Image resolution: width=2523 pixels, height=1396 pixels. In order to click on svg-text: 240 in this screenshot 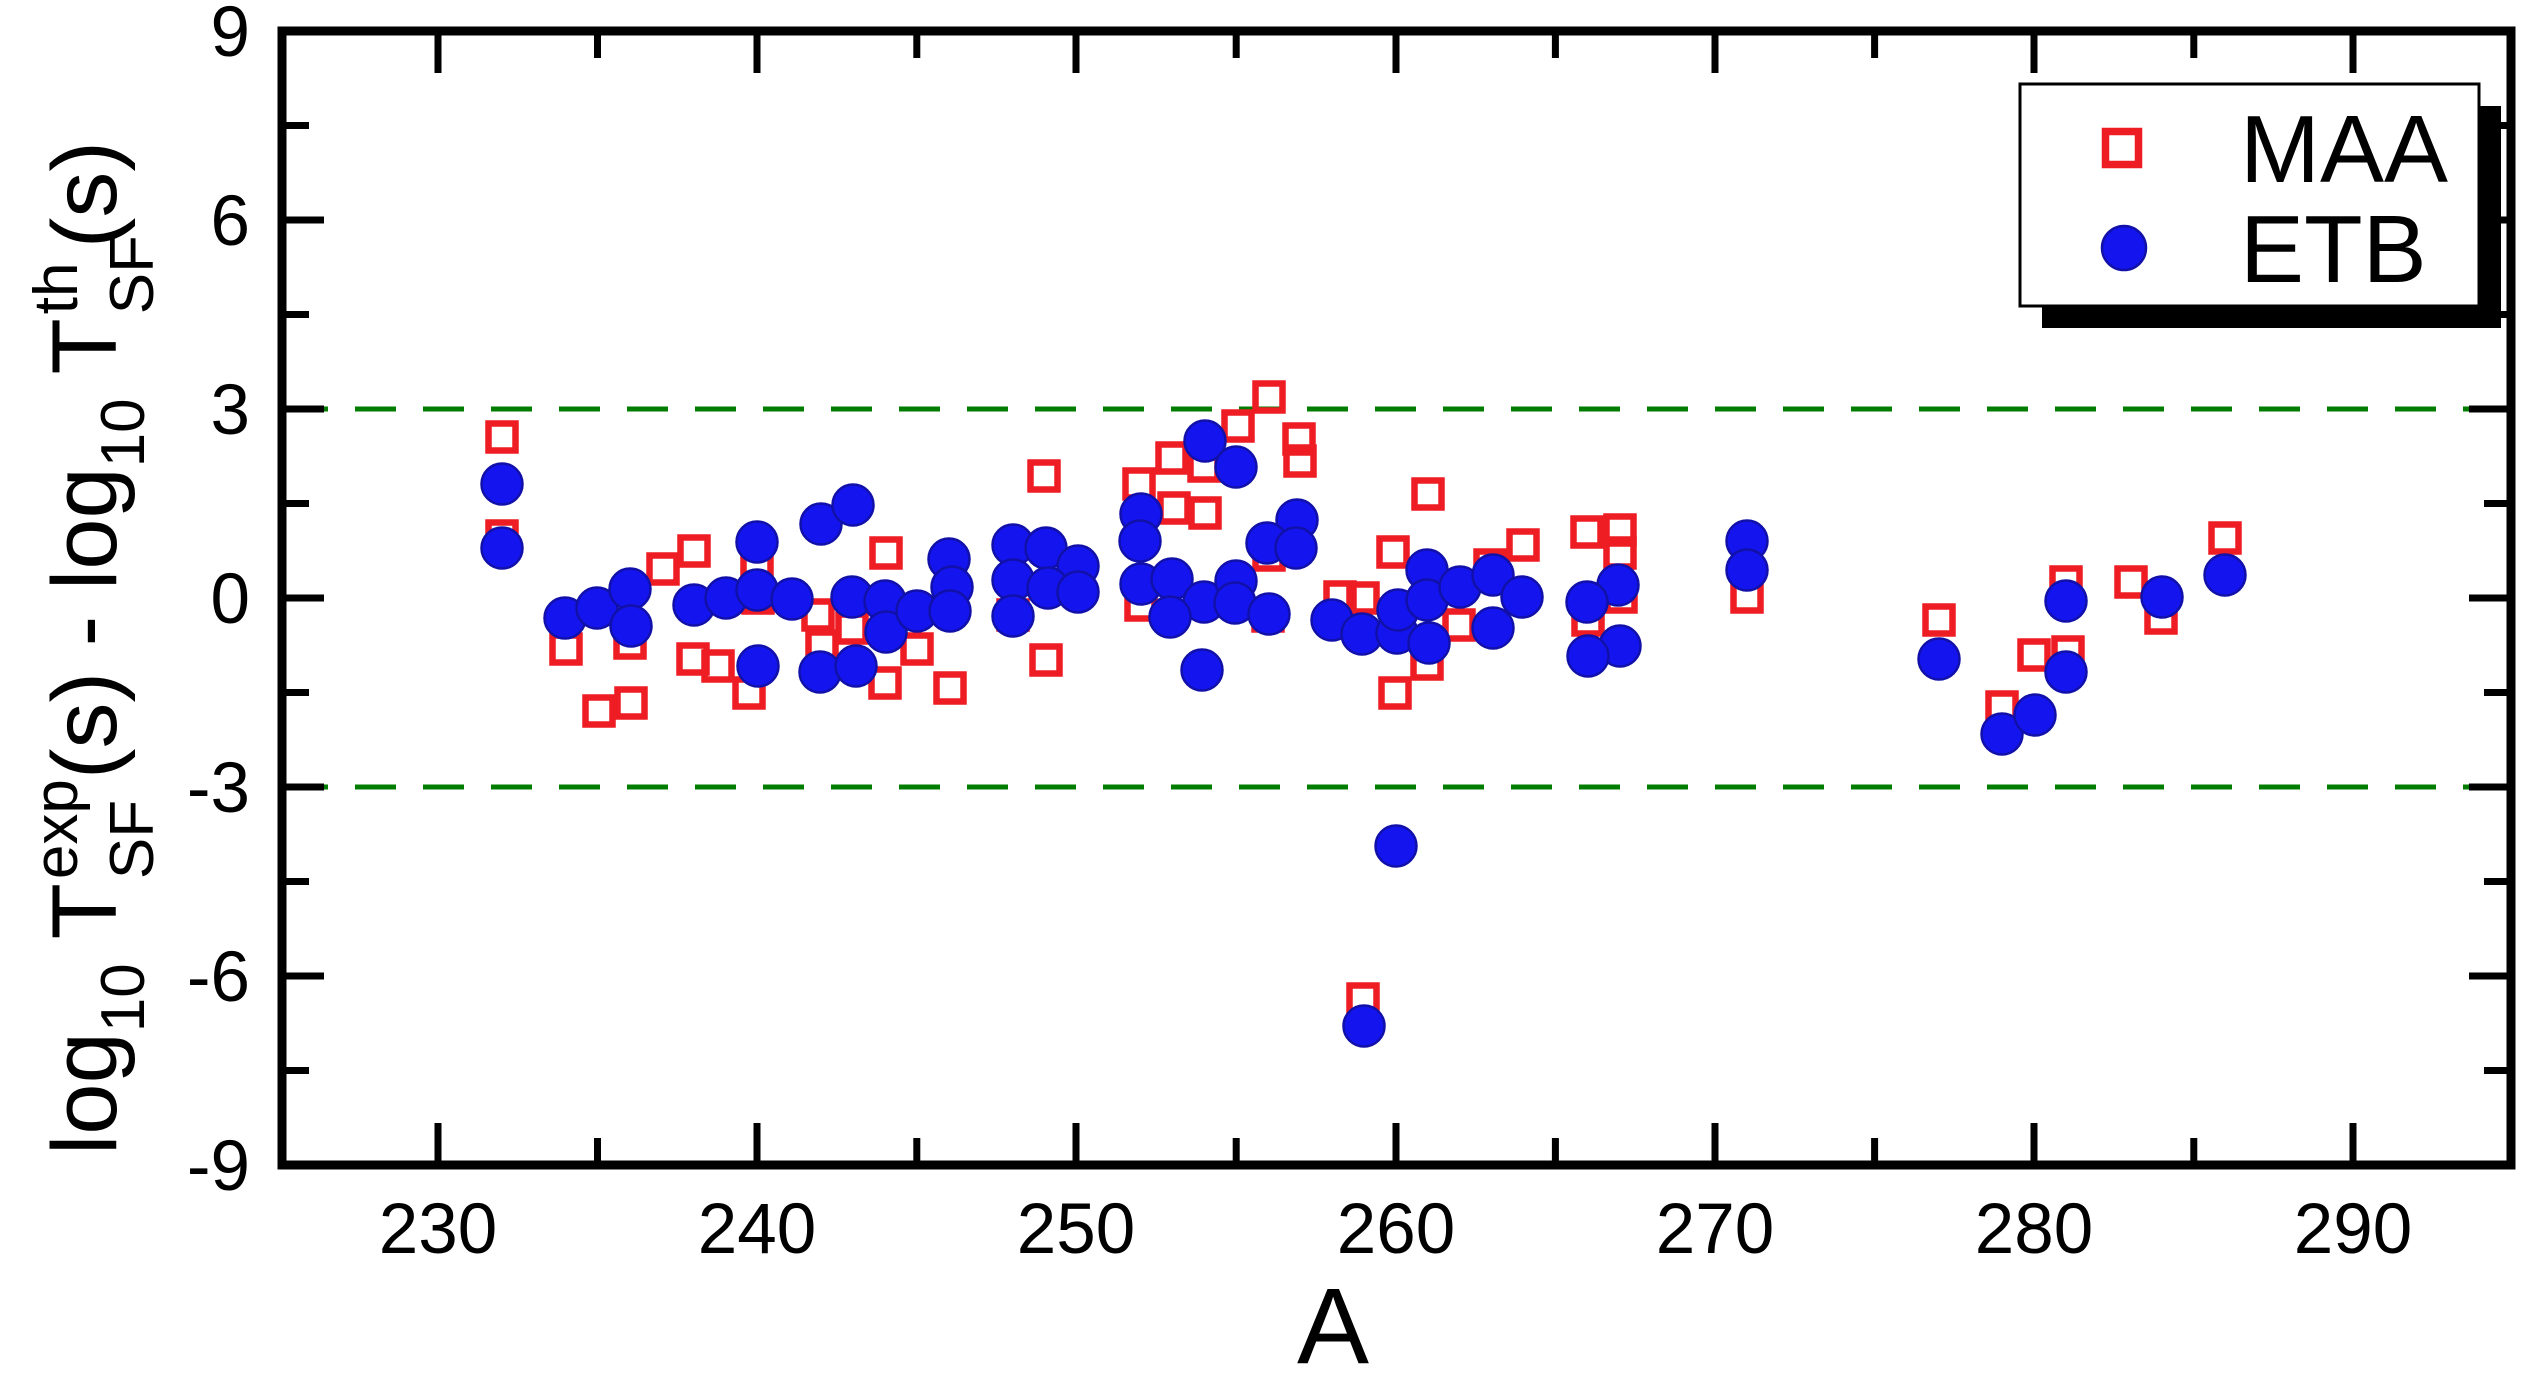, I will do `click(757, 1229)`.